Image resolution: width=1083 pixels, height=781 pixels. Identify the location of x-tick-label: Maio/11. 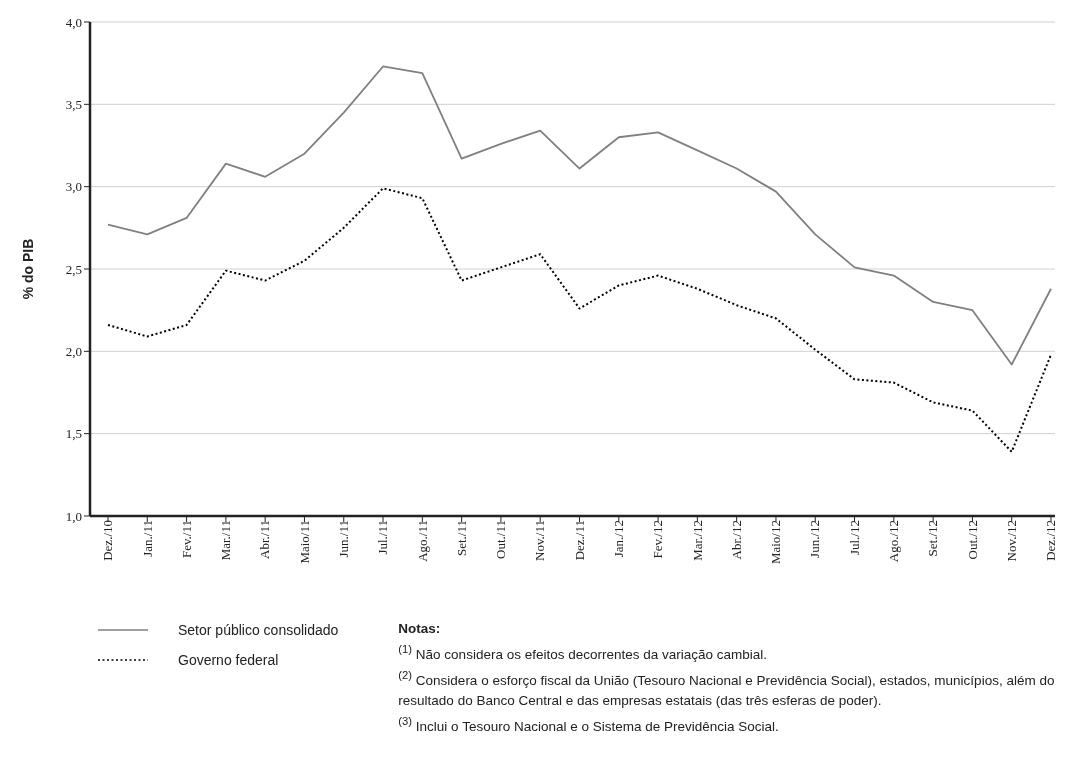
(304, 542).